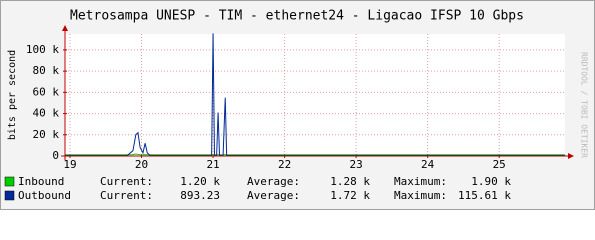  What do you see at coordinates (491, 181) in the screenshot?
I see `stat-value: 1.90 k` at bounding box center [491, 181].